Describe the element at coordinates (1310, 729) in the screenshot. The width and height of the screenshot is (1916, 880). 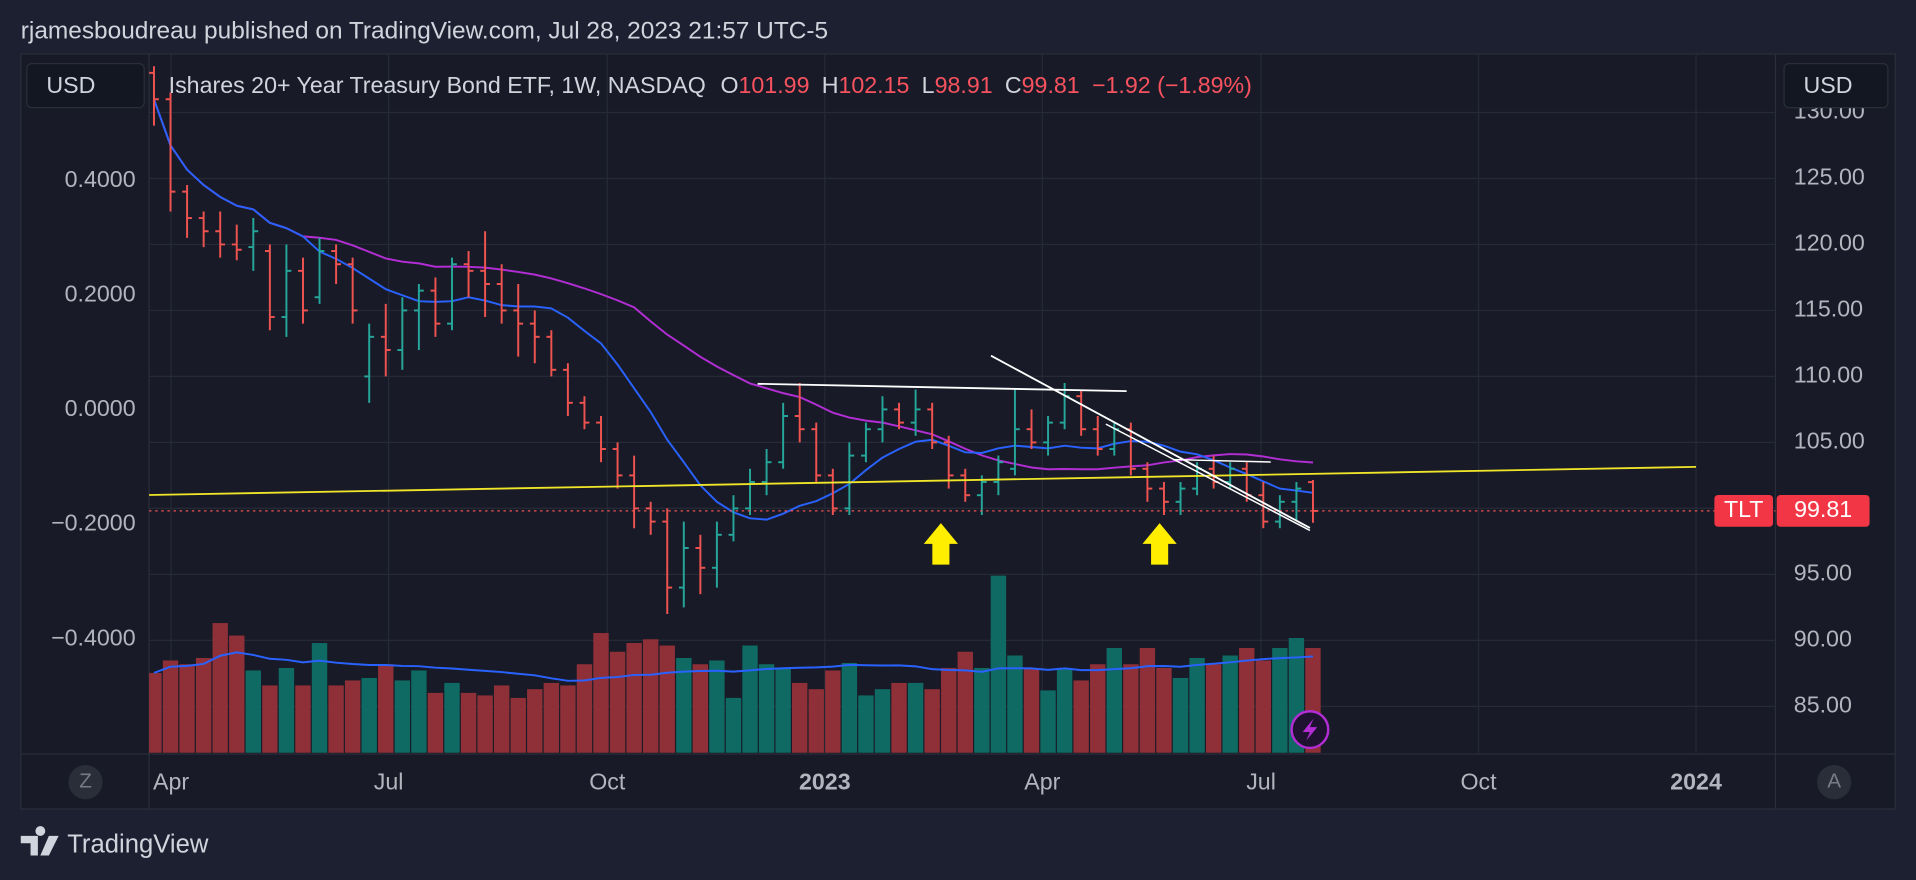
I see `event-bolt` at that location.